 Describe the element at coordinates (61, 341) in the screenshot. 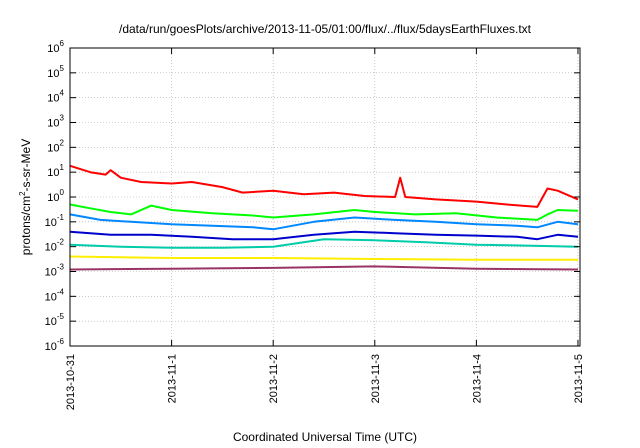

I see `y-tick-label-exponent: -6` at that location.